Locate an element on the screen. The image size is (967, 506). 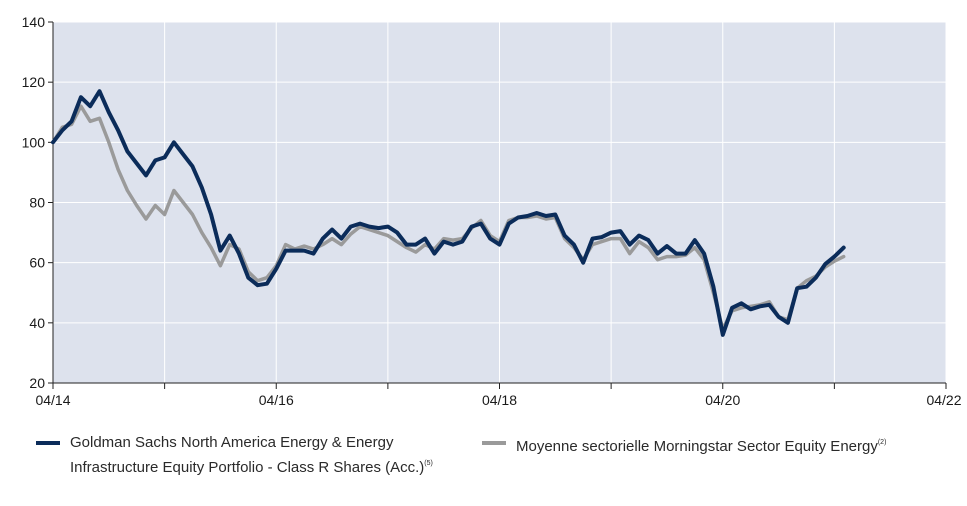
y-tick-label: 120 is located at coordinates (34, 82).